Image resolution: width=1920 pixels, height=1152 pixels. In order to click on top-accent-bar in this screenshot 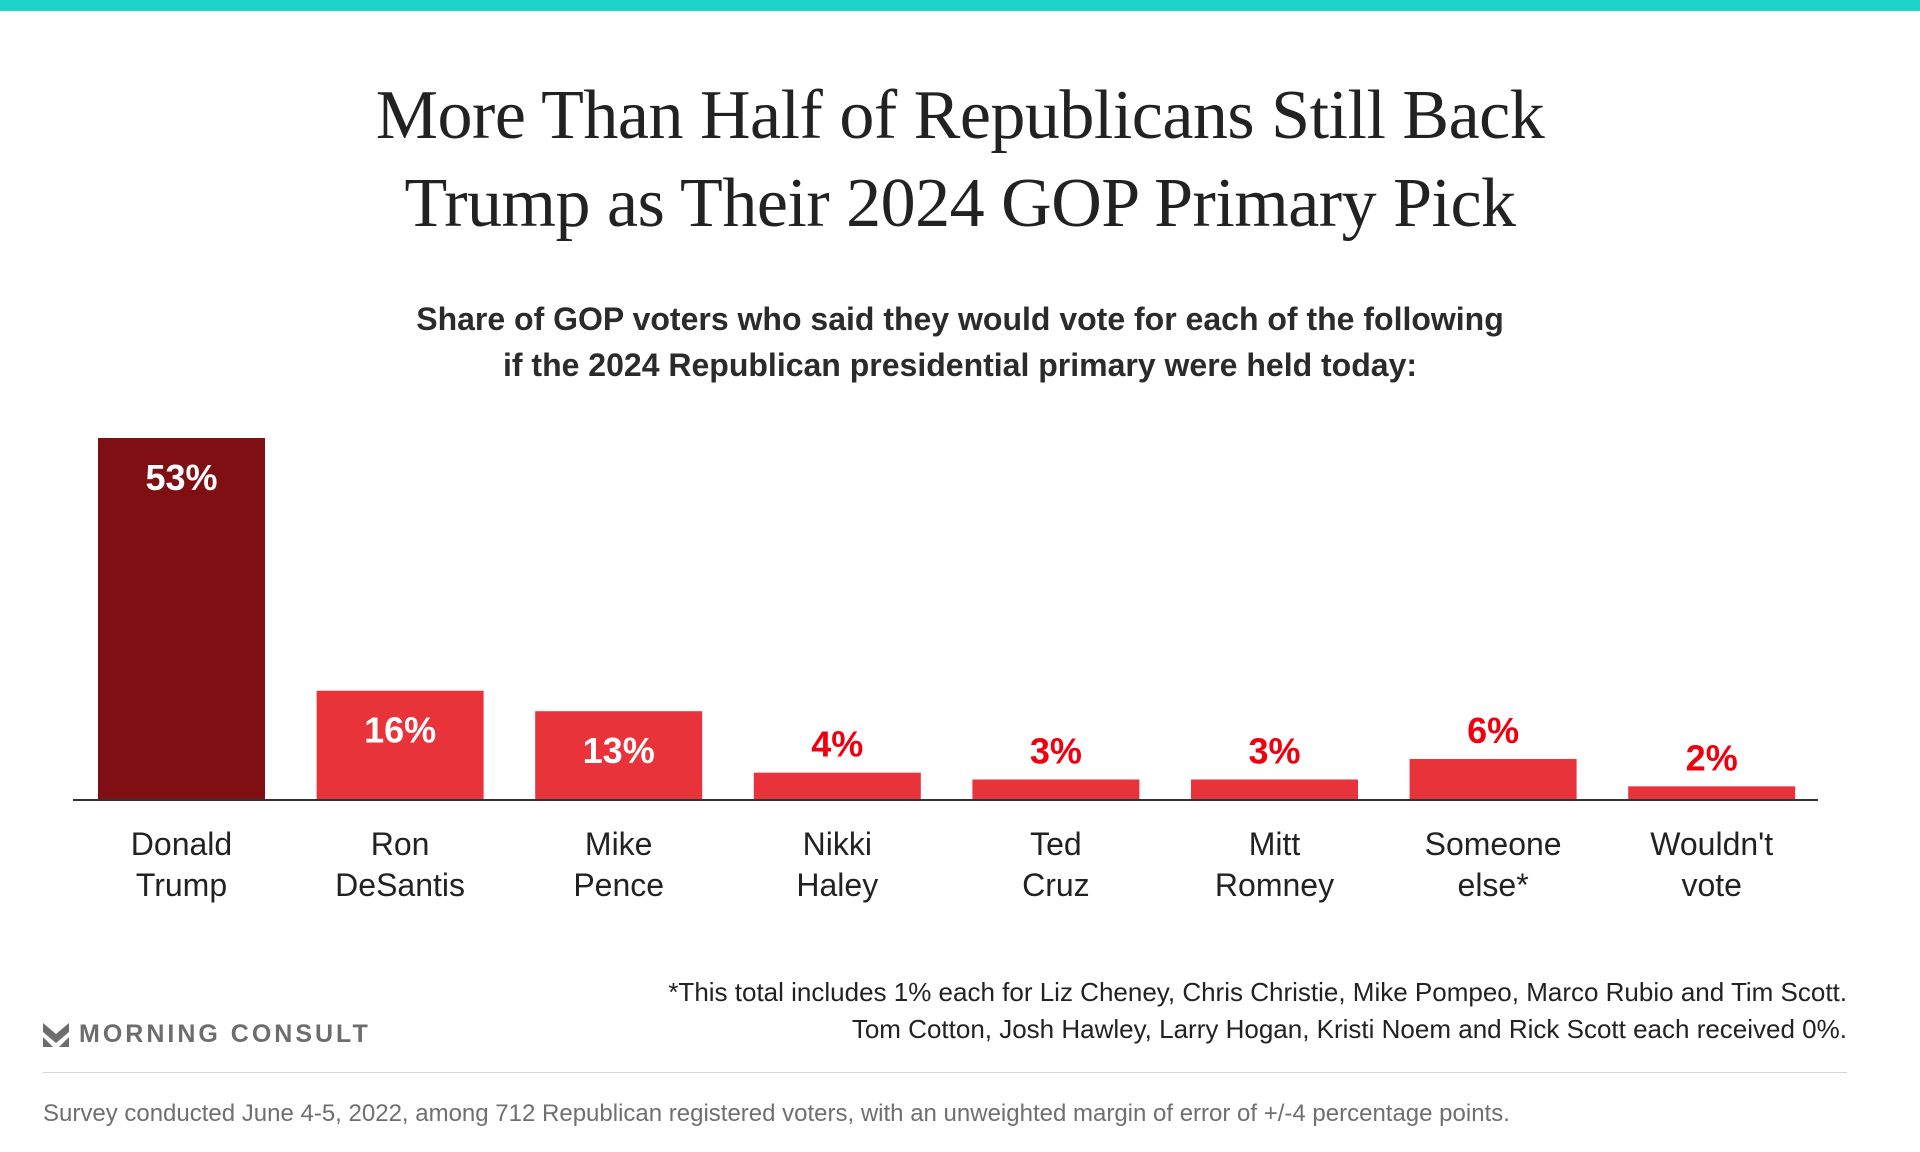, I will do `click(960, 5)`.